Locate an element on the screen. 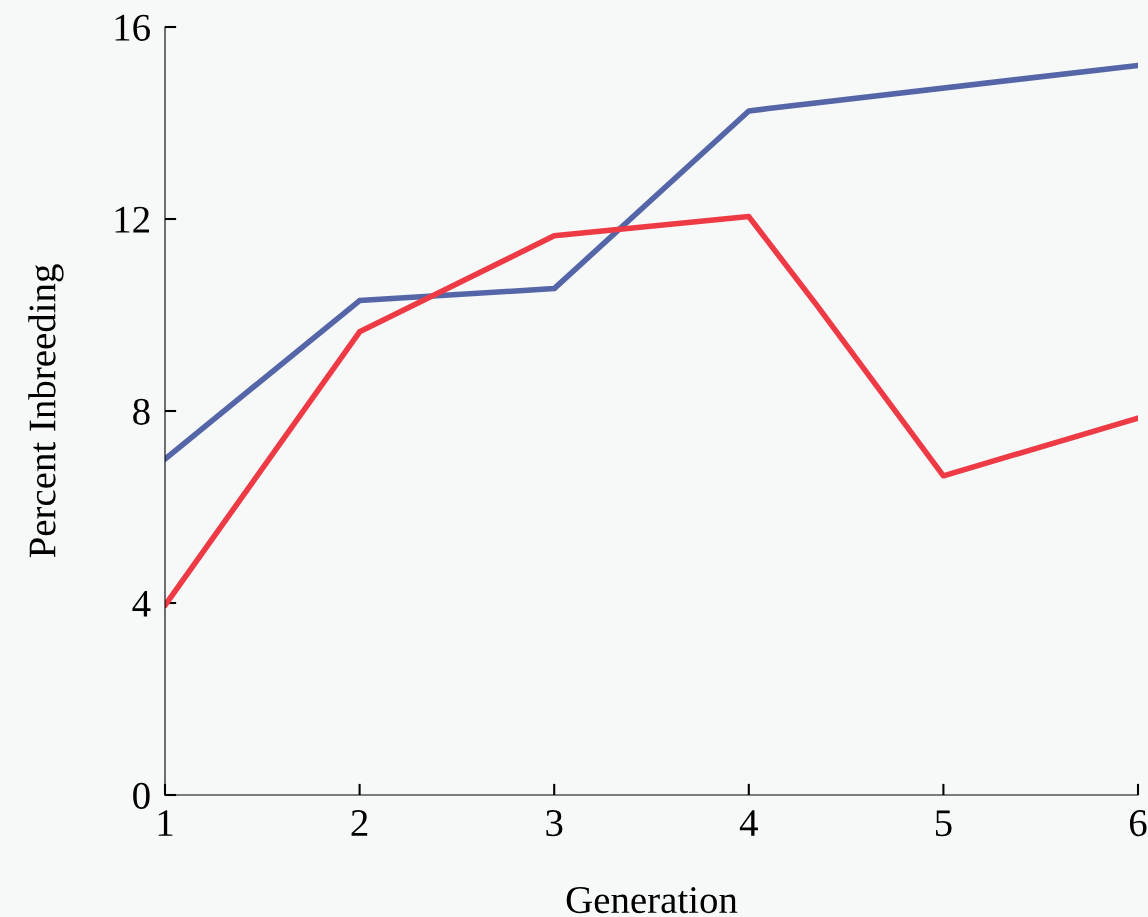 This screenshot has height=917, width=1148. y-tick-label: 12 is located at coordinates (132, 219).